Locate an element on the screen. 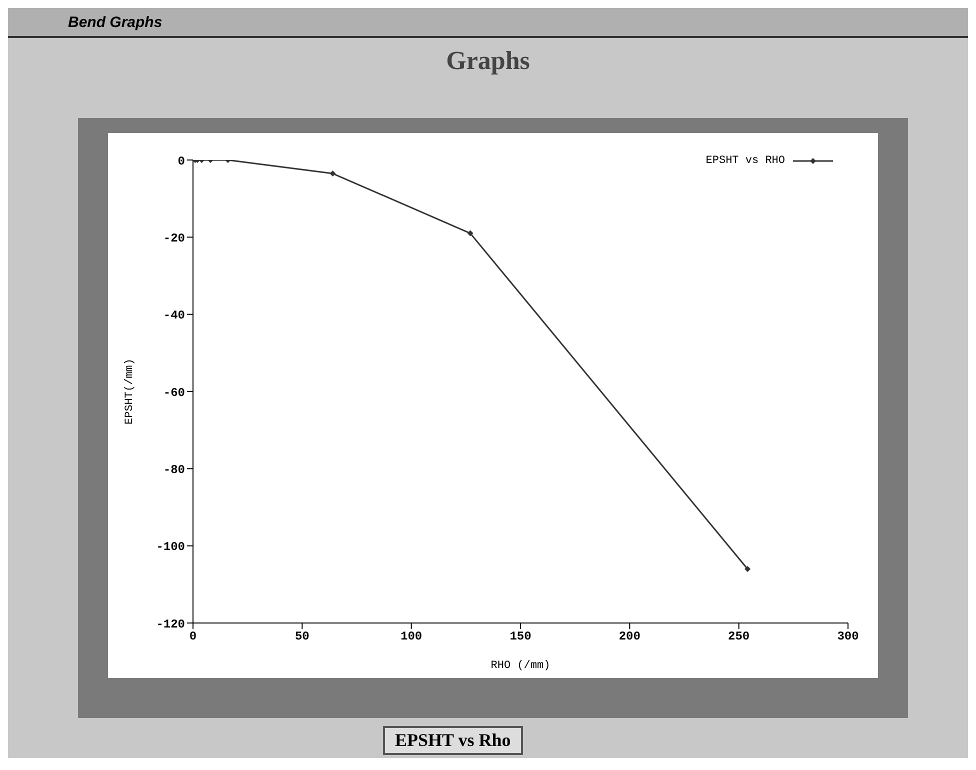 The width and height of the screenshot is (976, 770). chart-title: Graphs is located at coordinates (488, 61).